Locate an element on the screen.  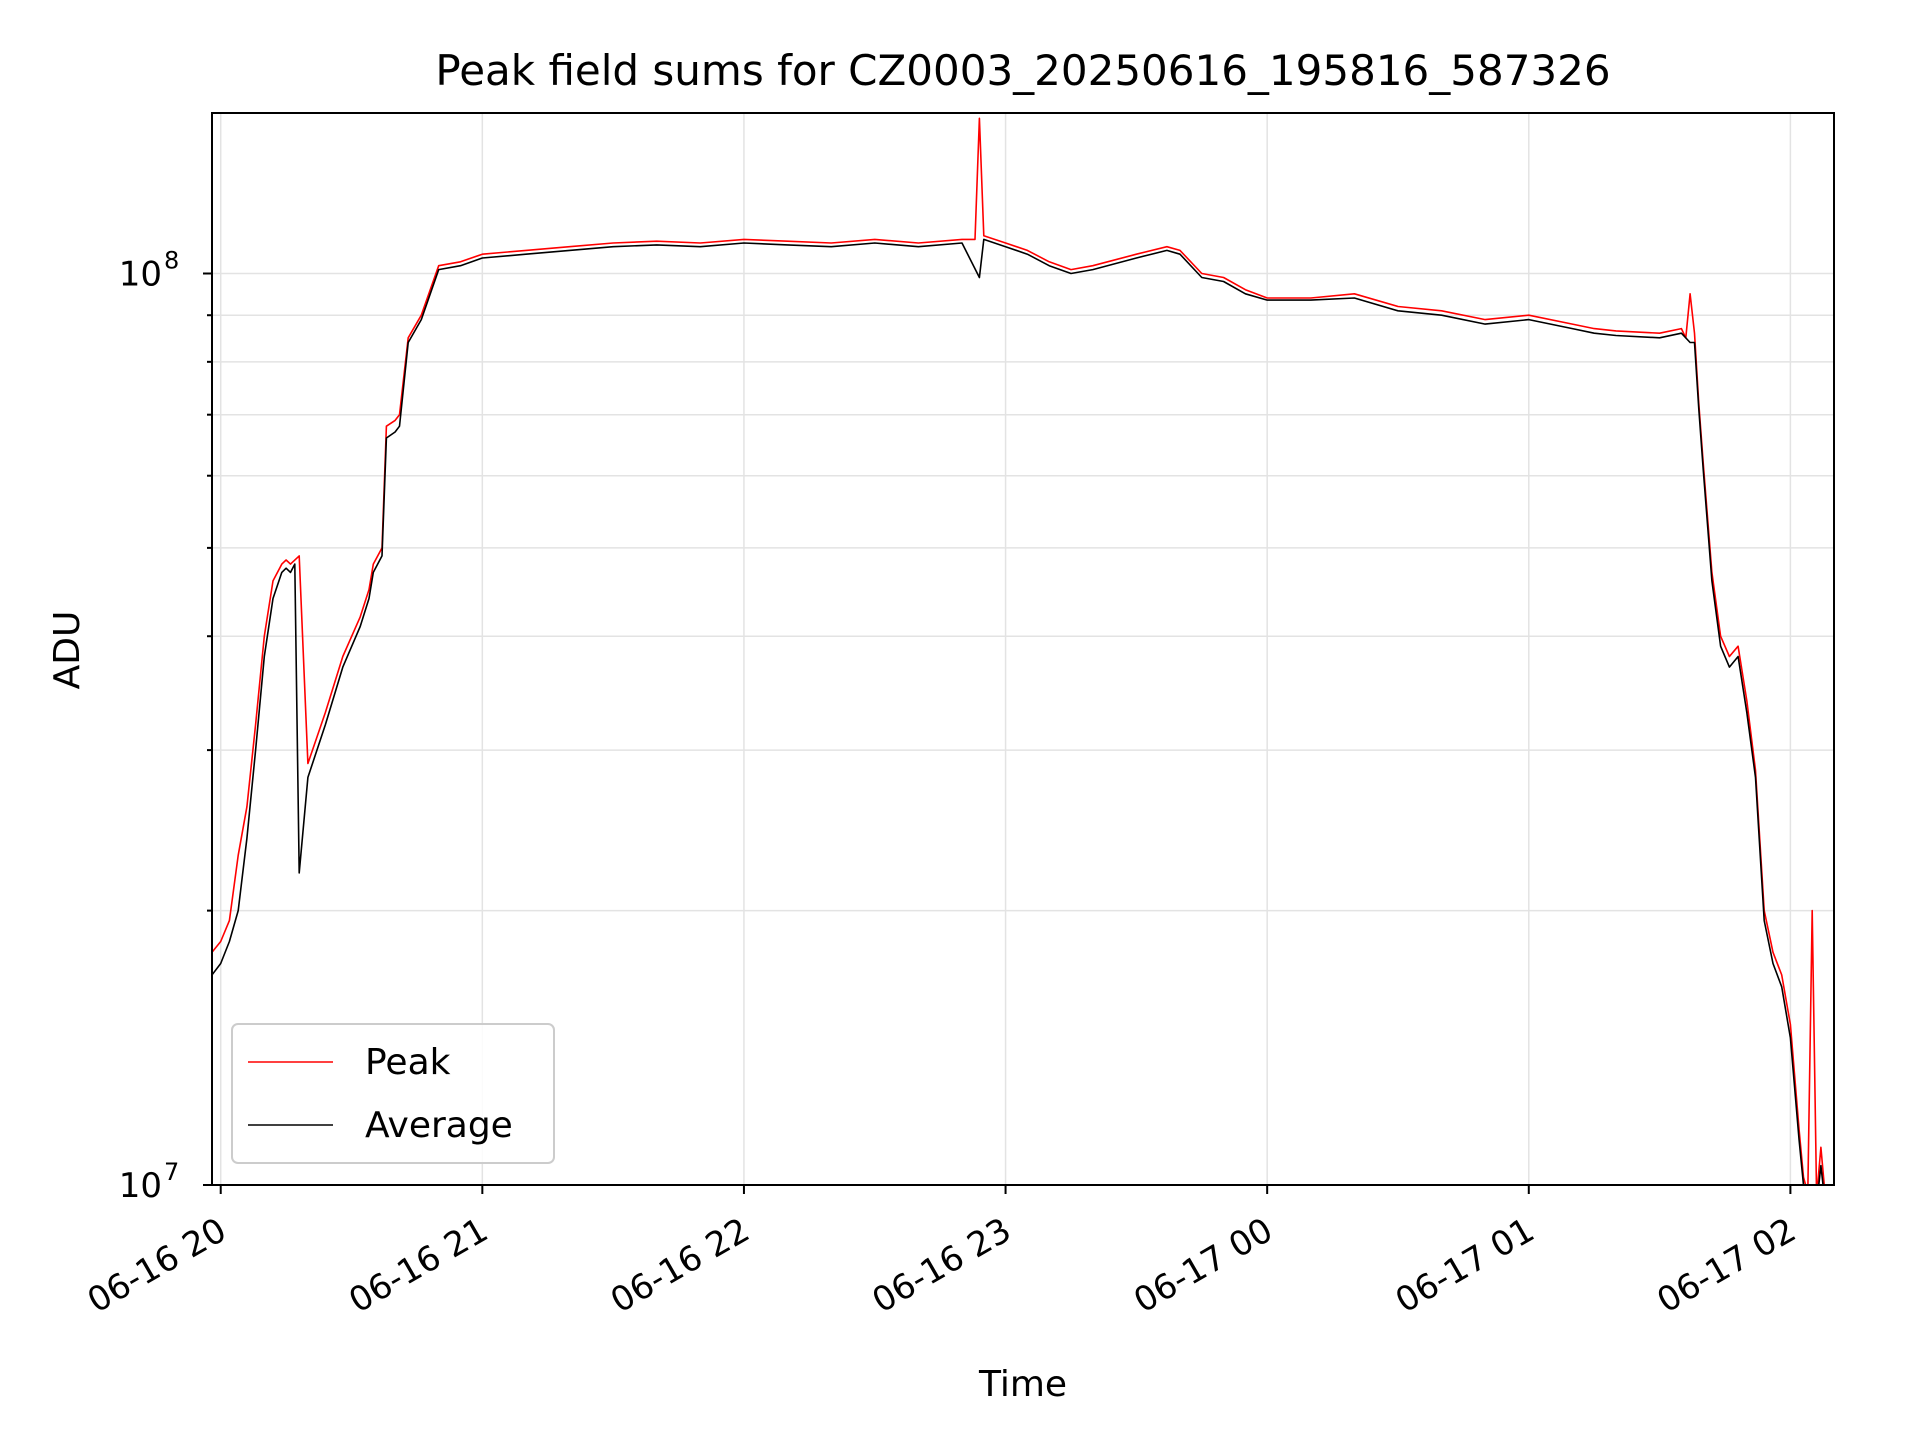
legend-label-peak: Peak is located at coordinates (408, 1062).